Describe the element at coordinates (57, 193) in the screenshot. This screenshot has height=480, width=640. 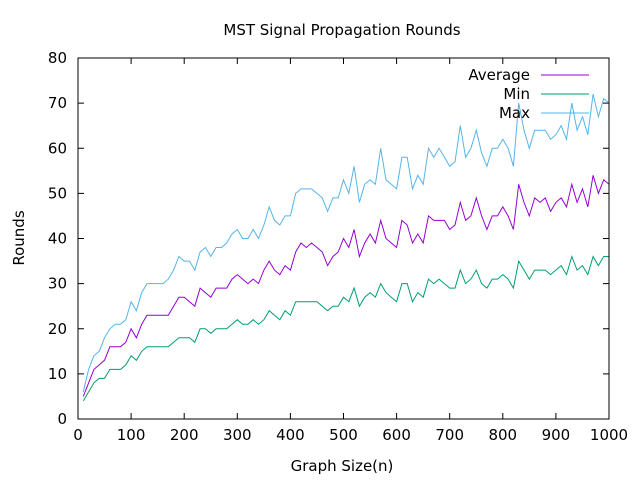
I see `y-tick-label: 50` at that location.